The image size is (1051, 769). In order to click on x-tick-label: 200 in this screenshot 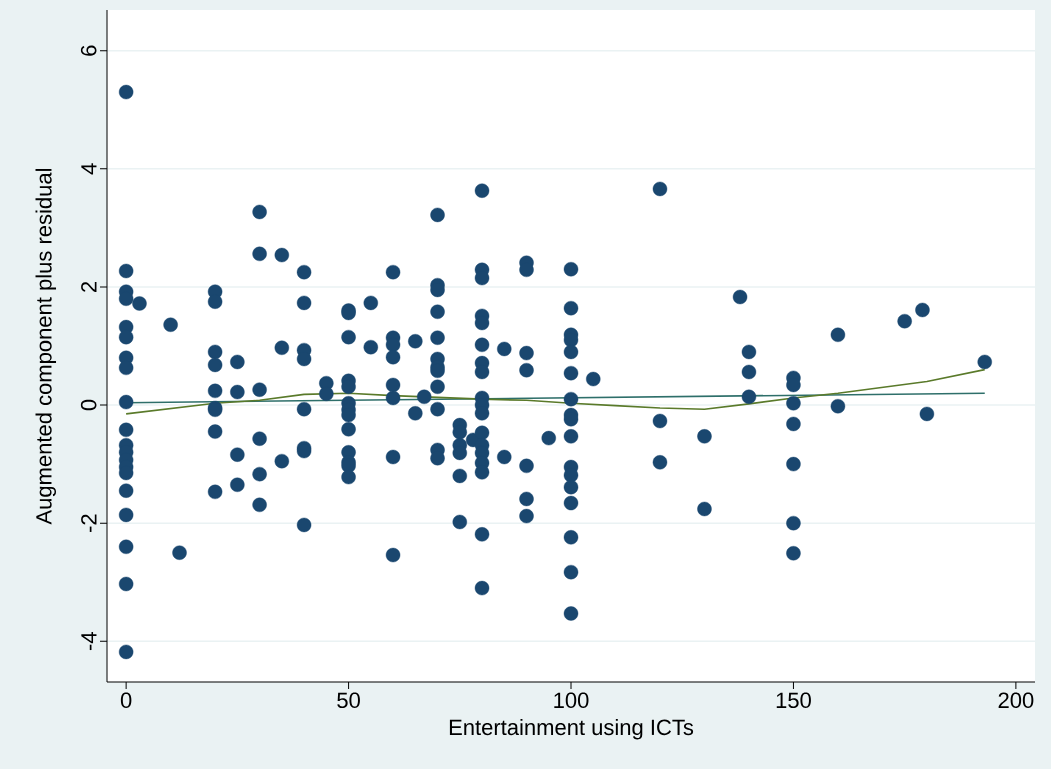, I will do `click(1016, 700)`.